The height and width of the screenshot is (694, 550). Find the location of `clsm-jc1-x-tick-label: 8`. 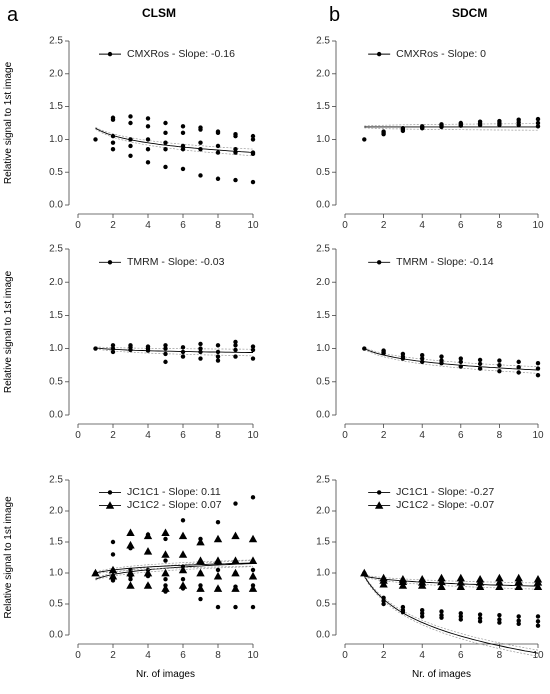

clsm-jc1-x-tick-label: 8 is located at coordinates (218, 655).